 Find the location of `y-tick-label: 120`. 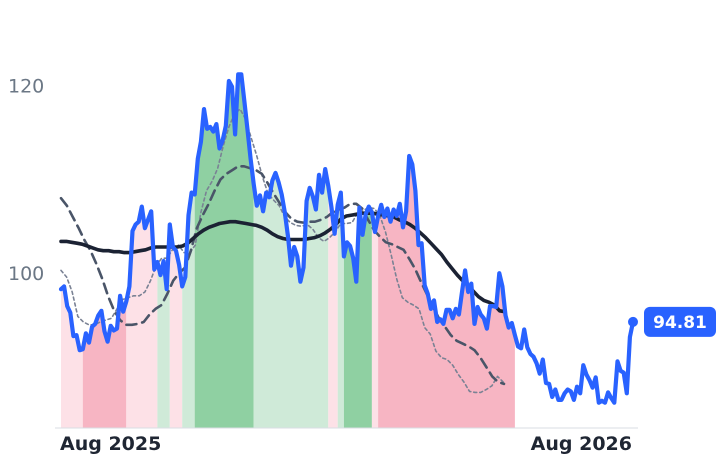

y-tick-label: 120 is located at coordinates (26, 87).